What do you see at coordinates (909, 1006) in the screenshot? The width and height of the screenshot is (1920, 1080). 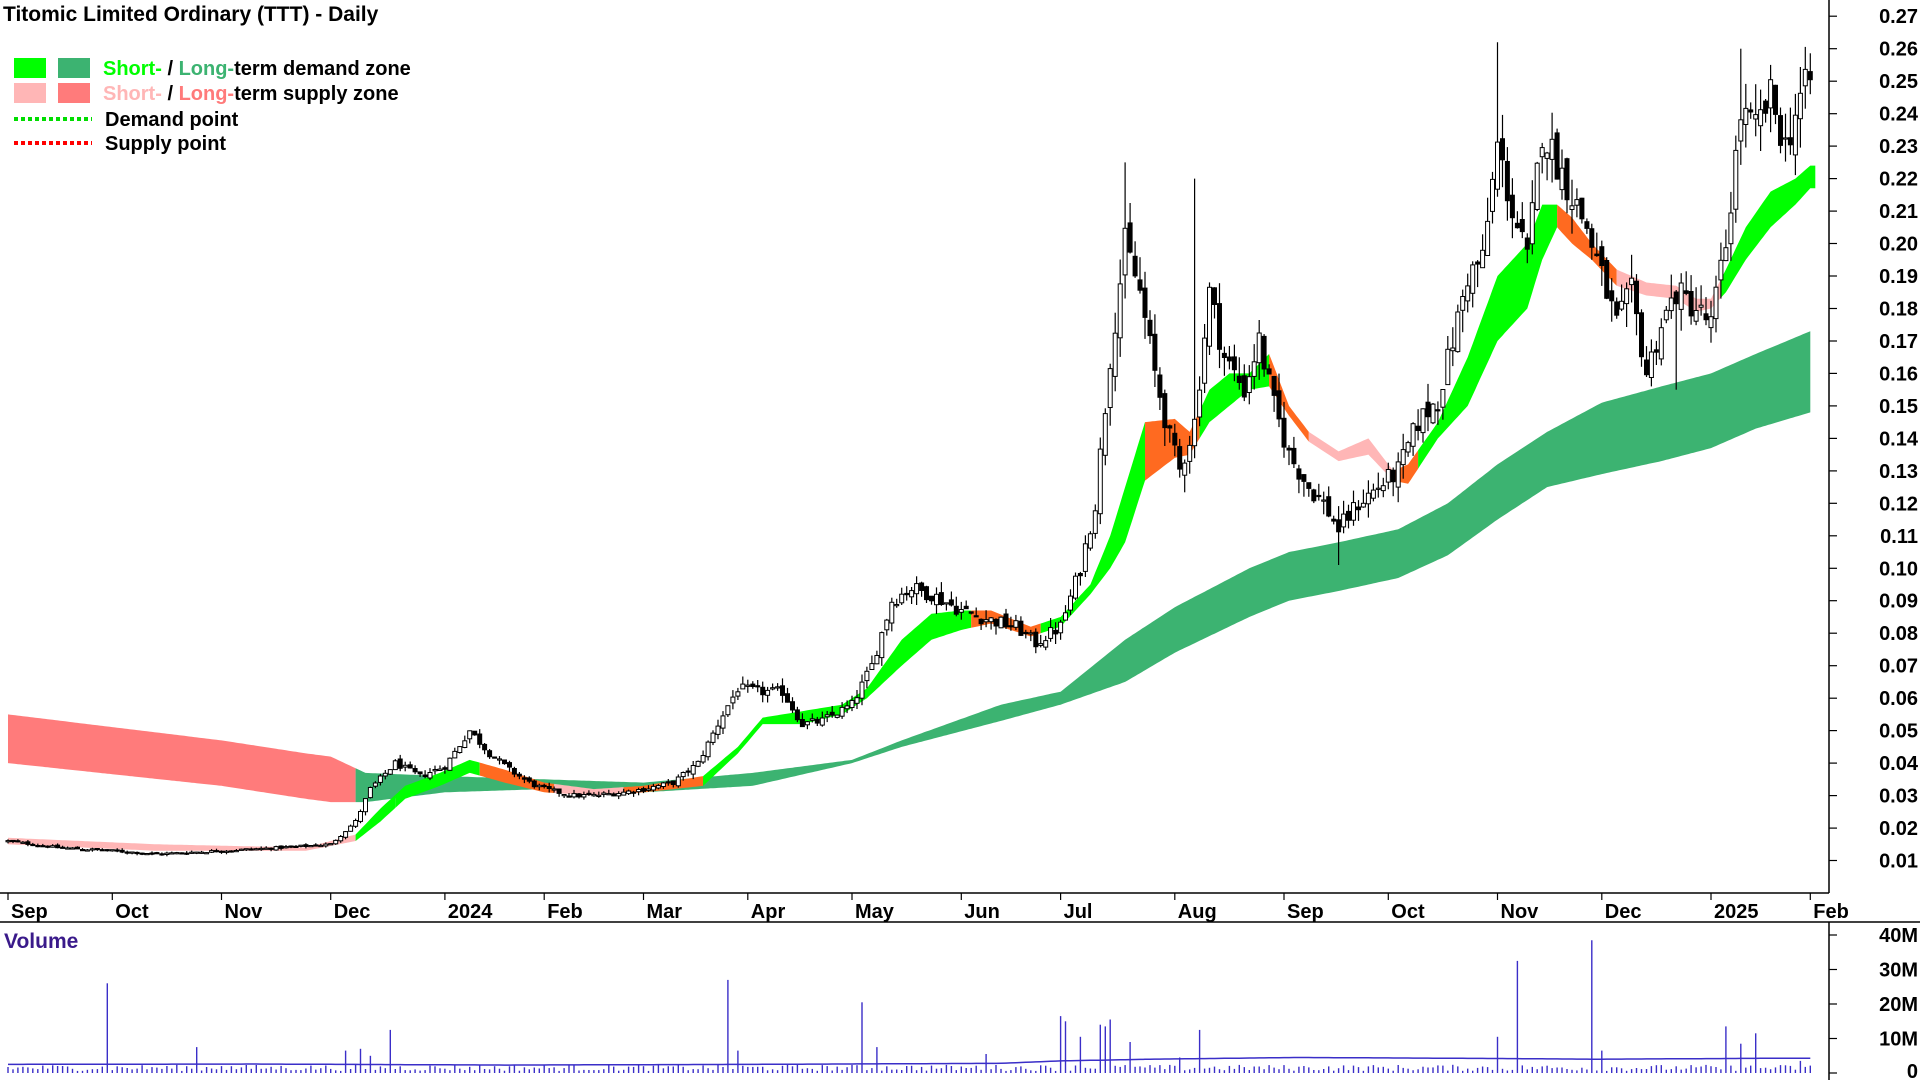 I see `volume-bars` at bounding box center [909, 1006].